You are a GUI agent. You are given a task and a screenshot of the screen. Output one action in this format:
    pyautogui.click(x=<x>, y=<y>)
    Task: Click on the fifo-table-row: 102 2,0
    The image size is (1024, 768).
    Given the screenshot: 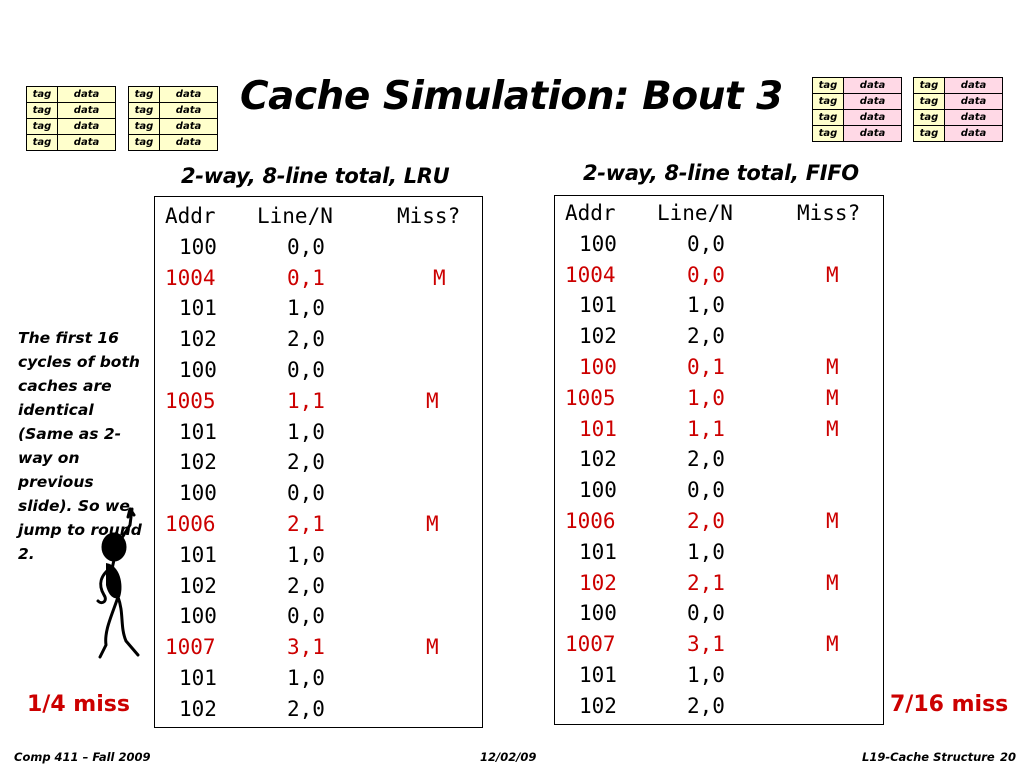 What is the action you would take?
    pyautogui.click(x=712, y=459)
    